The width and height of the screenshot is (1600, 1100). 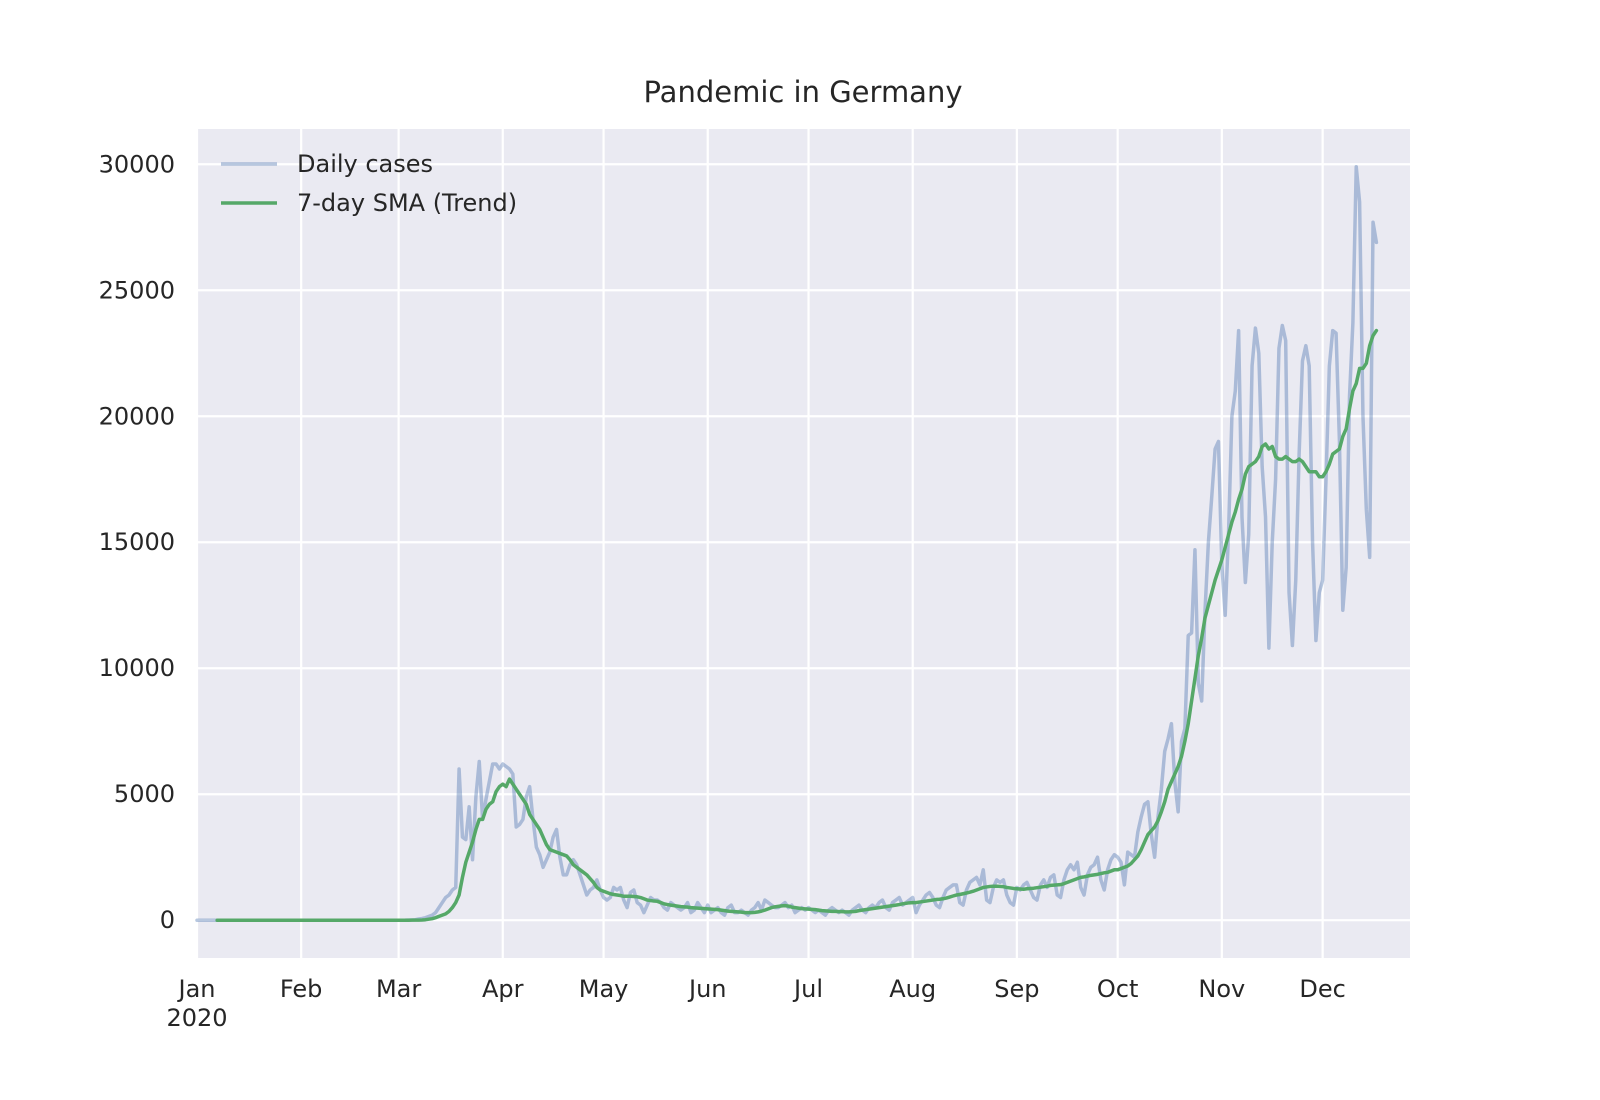 I want to click on x-tick-label: Sep, so click(x=1016, y=989).